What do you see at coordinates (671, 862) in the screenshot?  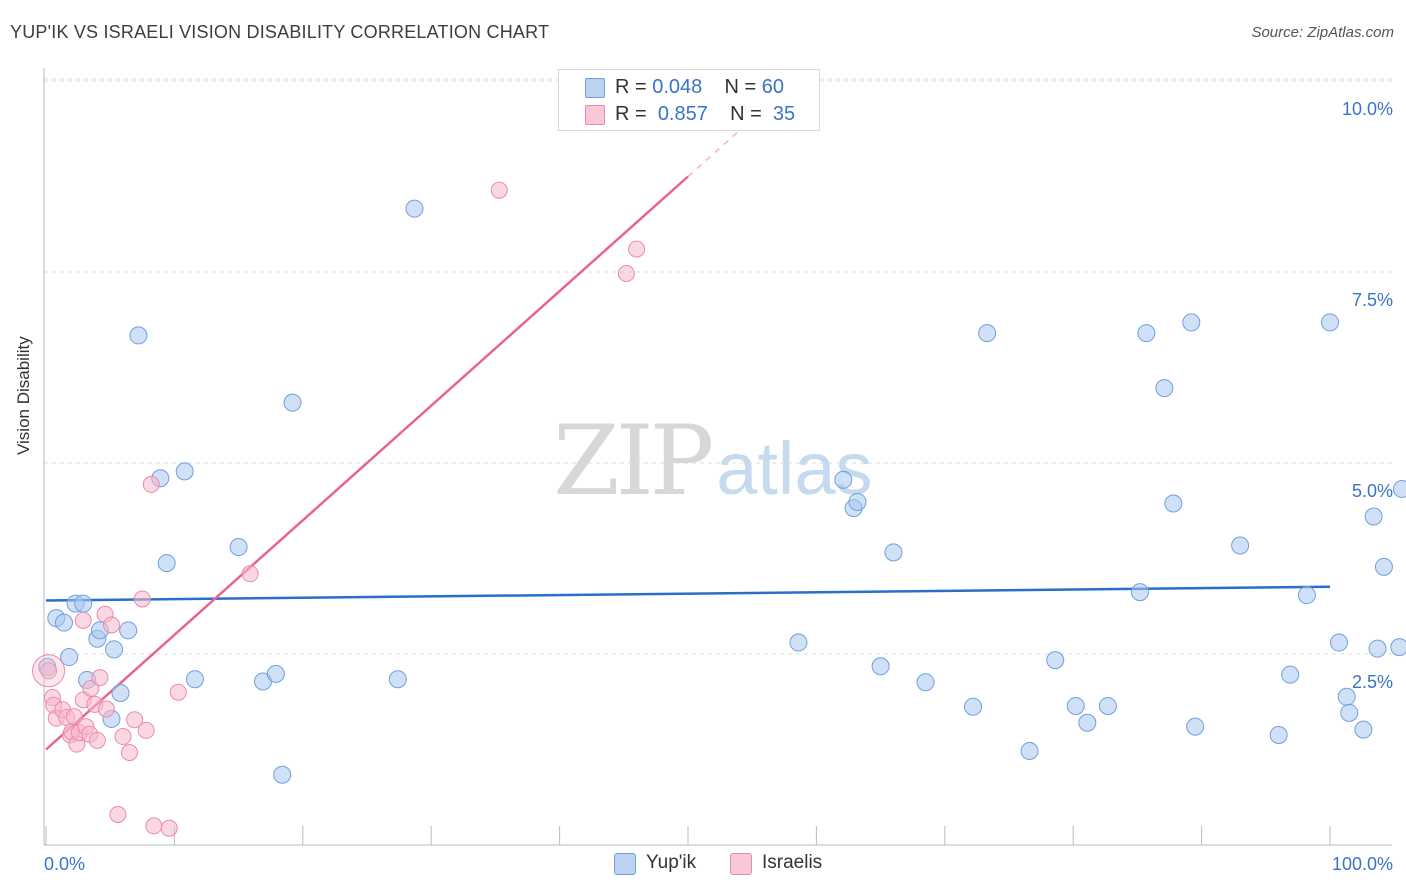 I see `legend-label-yupik: Yup'ik` at bounding box center [671, 862].